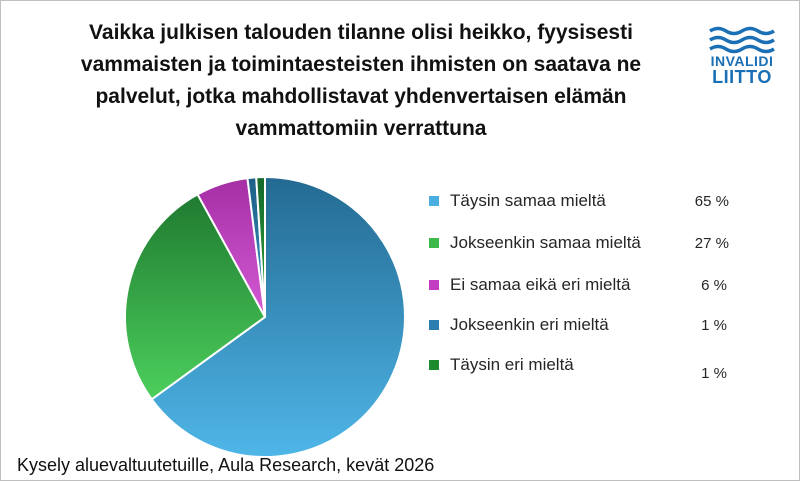  I want to click on pie-slice-taysin-eri-mielta, so click(260, 246).